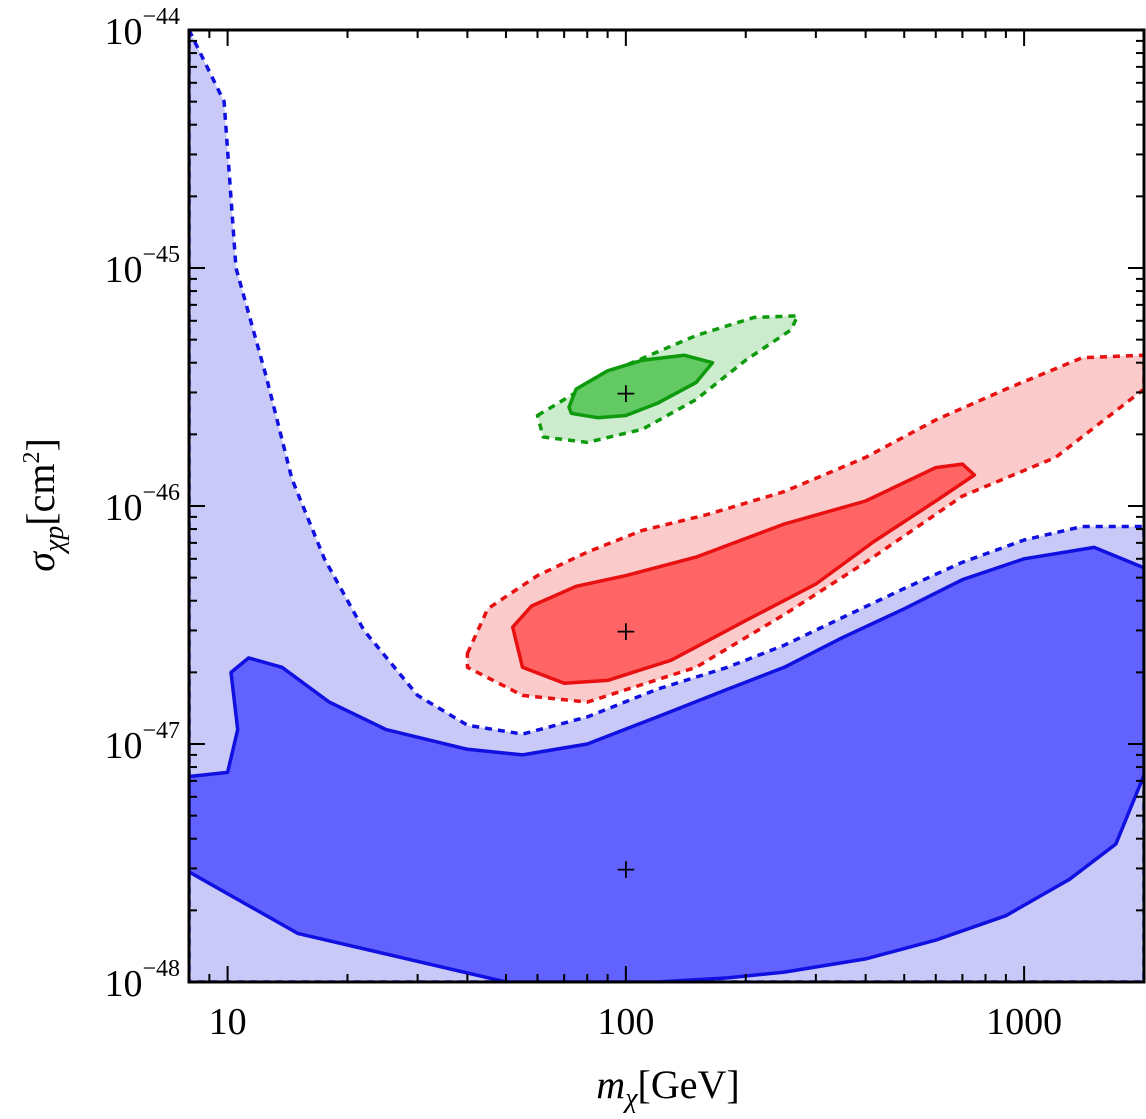 This screenshot has height=1119, width=1146. I want to click on benchmark-marker-3: +, so click(626, 869).